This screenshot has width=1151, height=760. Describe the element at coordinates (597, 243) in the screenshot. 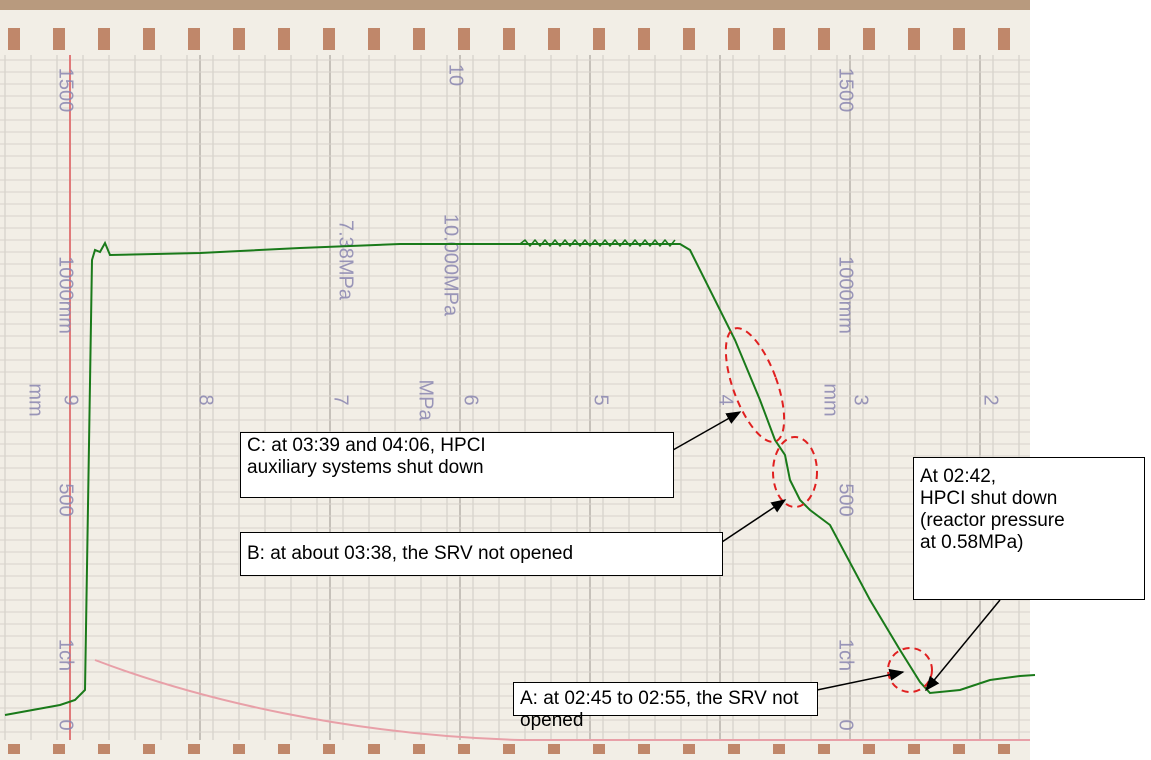

I see `trace-oscillation` at that location.